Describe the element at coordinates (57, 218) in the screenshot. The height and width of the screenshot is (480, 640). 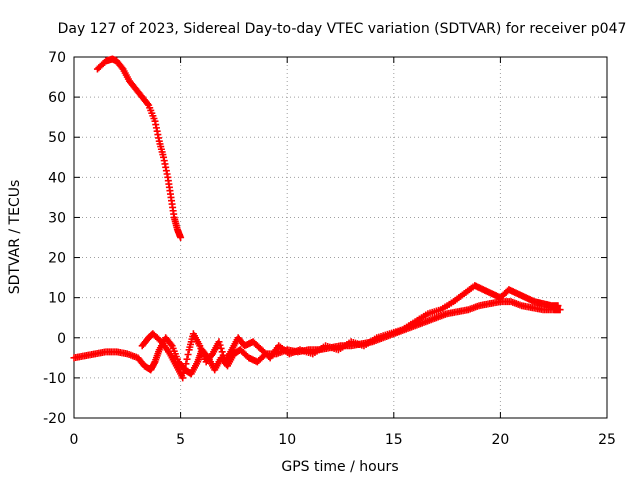
I see `y-tick-label: 30` at that location.